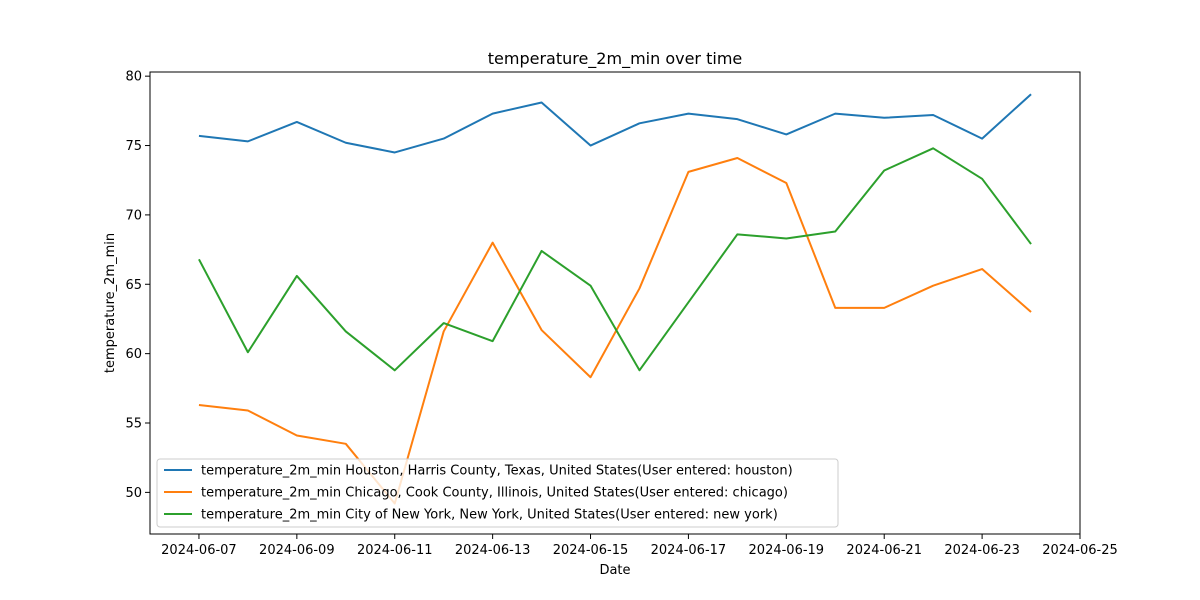 This screenshot has width=1200, height=600. I want to click on y-tick-label-0: 50, so click(133, 493).